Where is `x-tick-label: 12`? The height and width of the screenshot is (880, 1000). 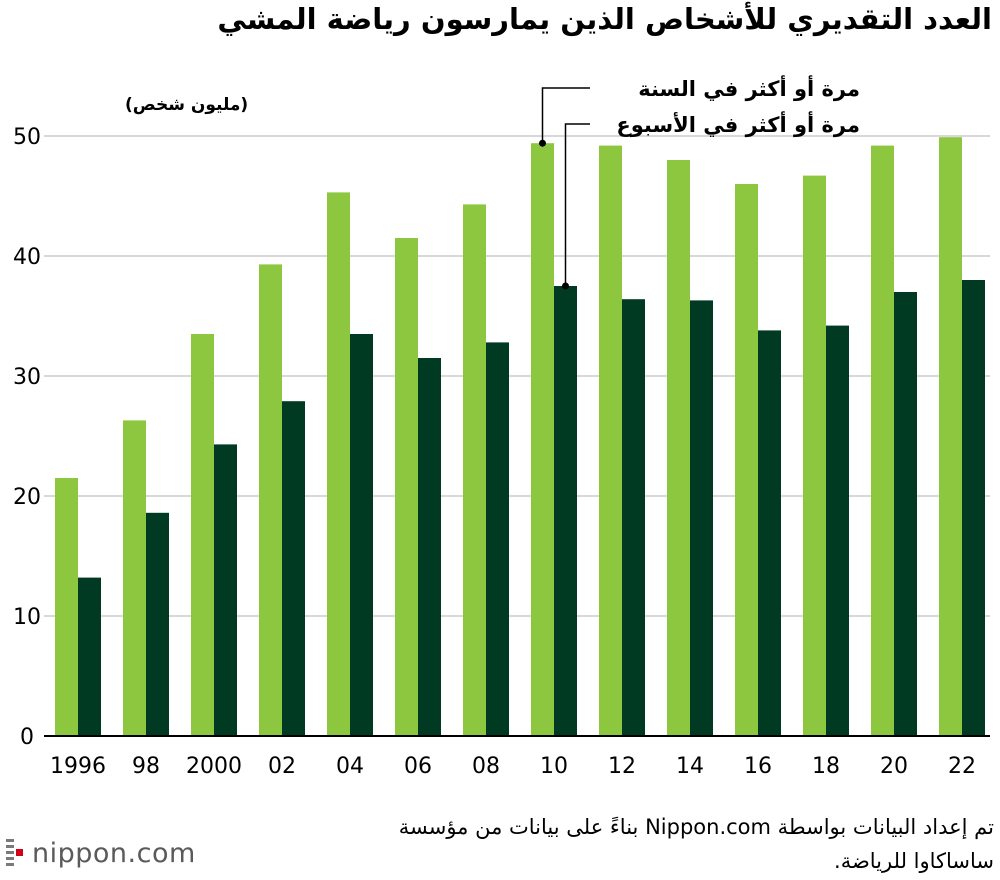 x-tick-label: 12 is located at coordinates (622, 766).